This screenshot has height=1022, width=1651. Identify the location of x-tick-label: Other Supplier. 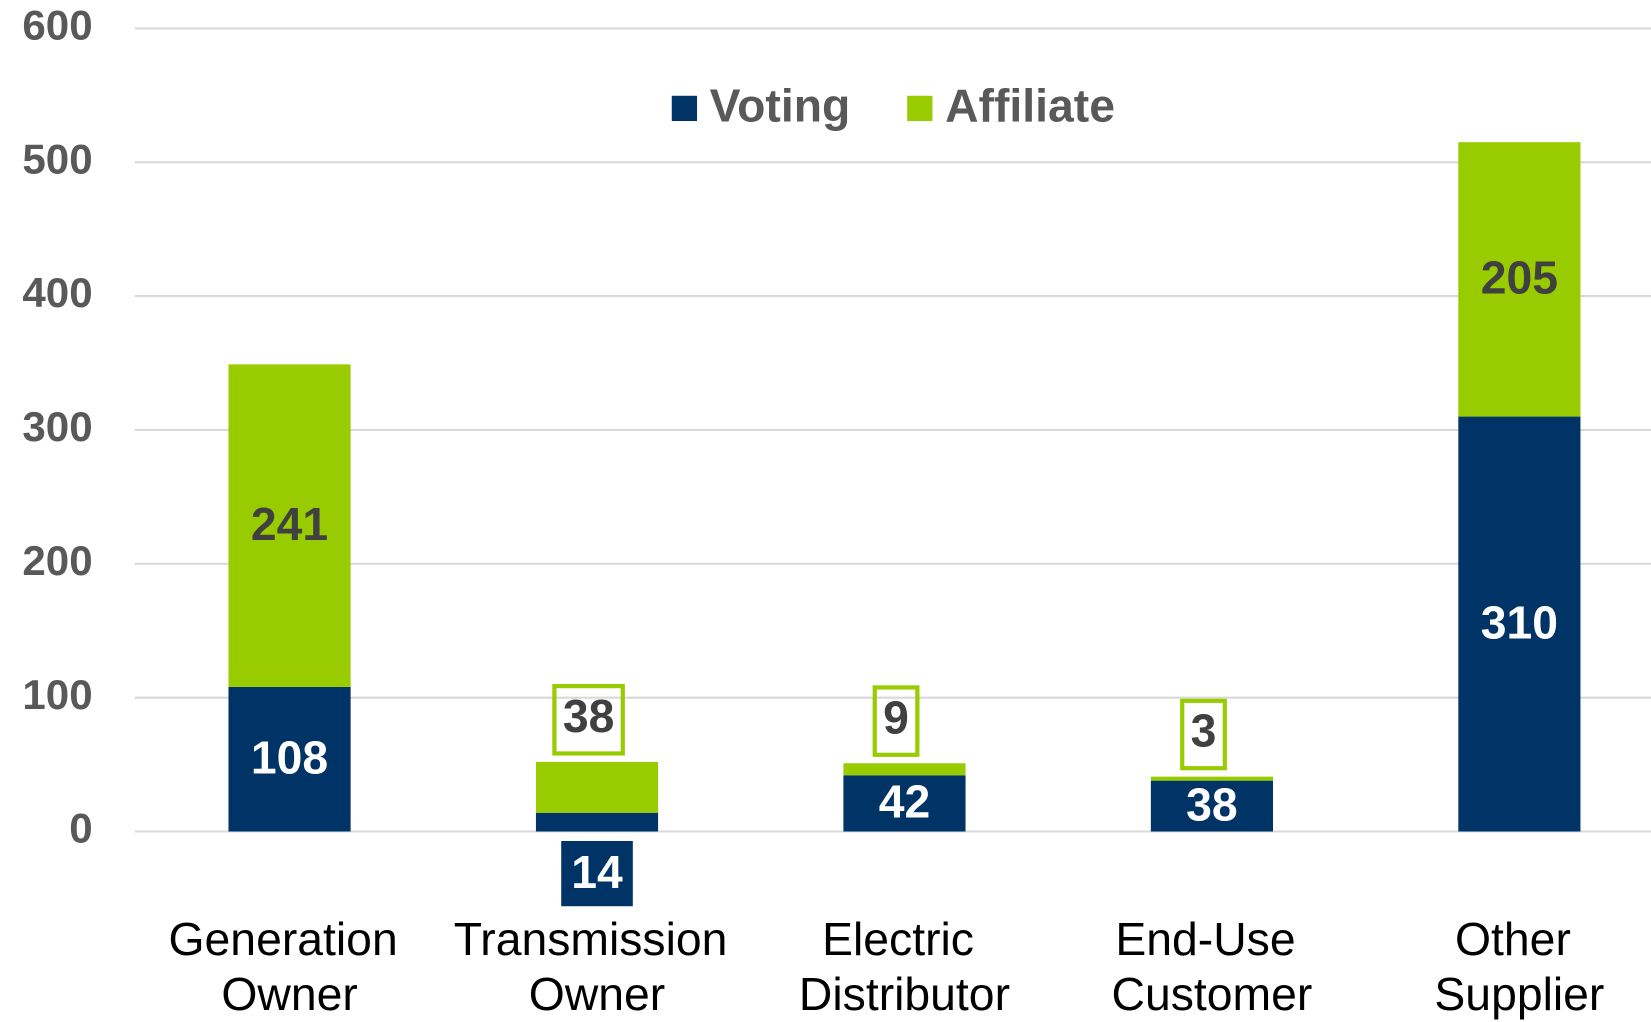
(1519, 966).